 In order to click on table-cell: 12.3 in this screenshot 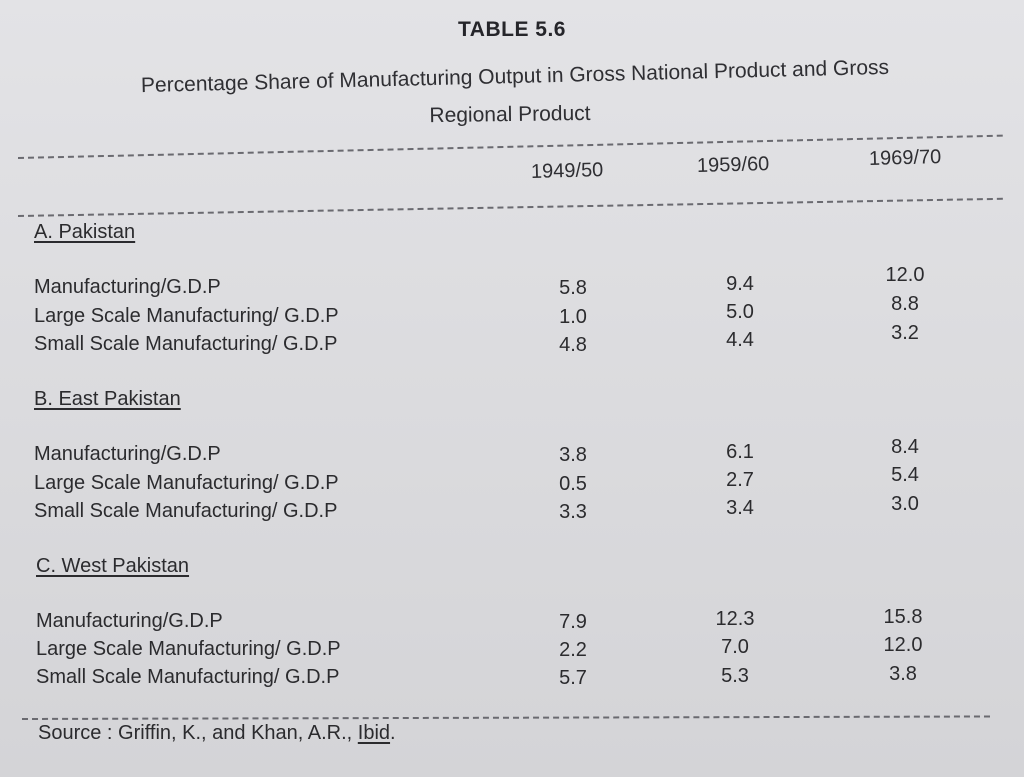, I will do `click(735, 619)`.